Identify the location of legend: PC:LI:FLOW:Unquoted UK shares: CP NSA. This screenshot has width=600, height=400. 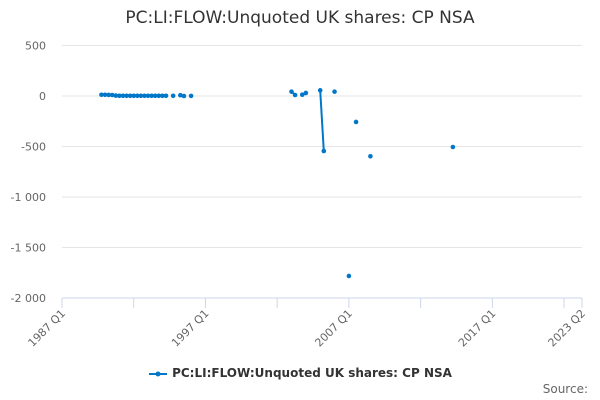
(300, 373).